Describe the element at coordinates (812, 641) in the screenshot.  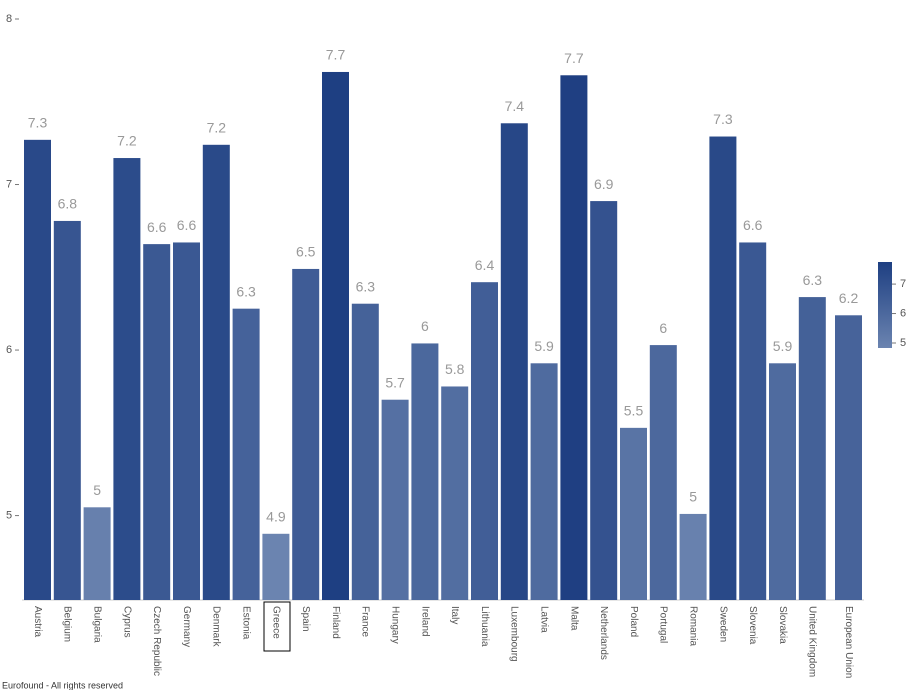
I see `x-tick-label: United Kingdom` at that location.